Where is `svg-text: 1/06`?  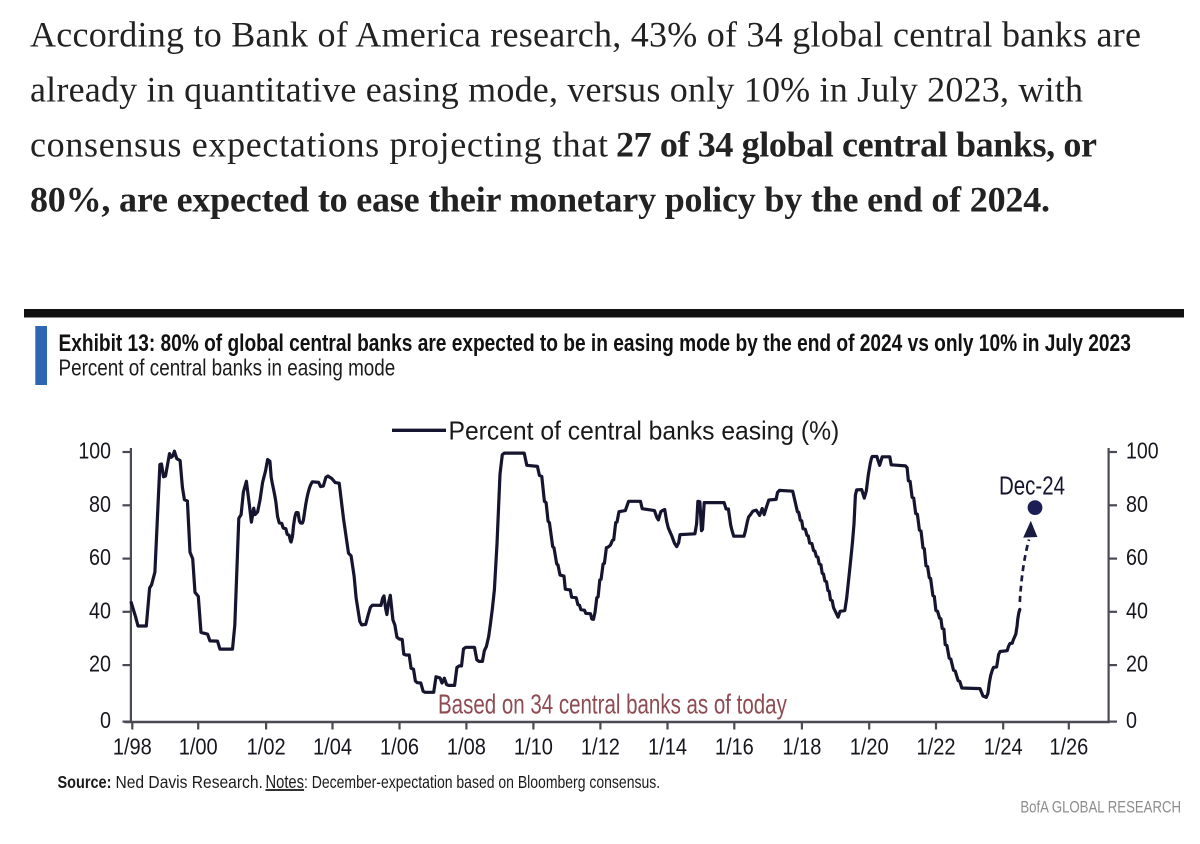
svg-text: 1/06 is located at coordinates (399, 746).